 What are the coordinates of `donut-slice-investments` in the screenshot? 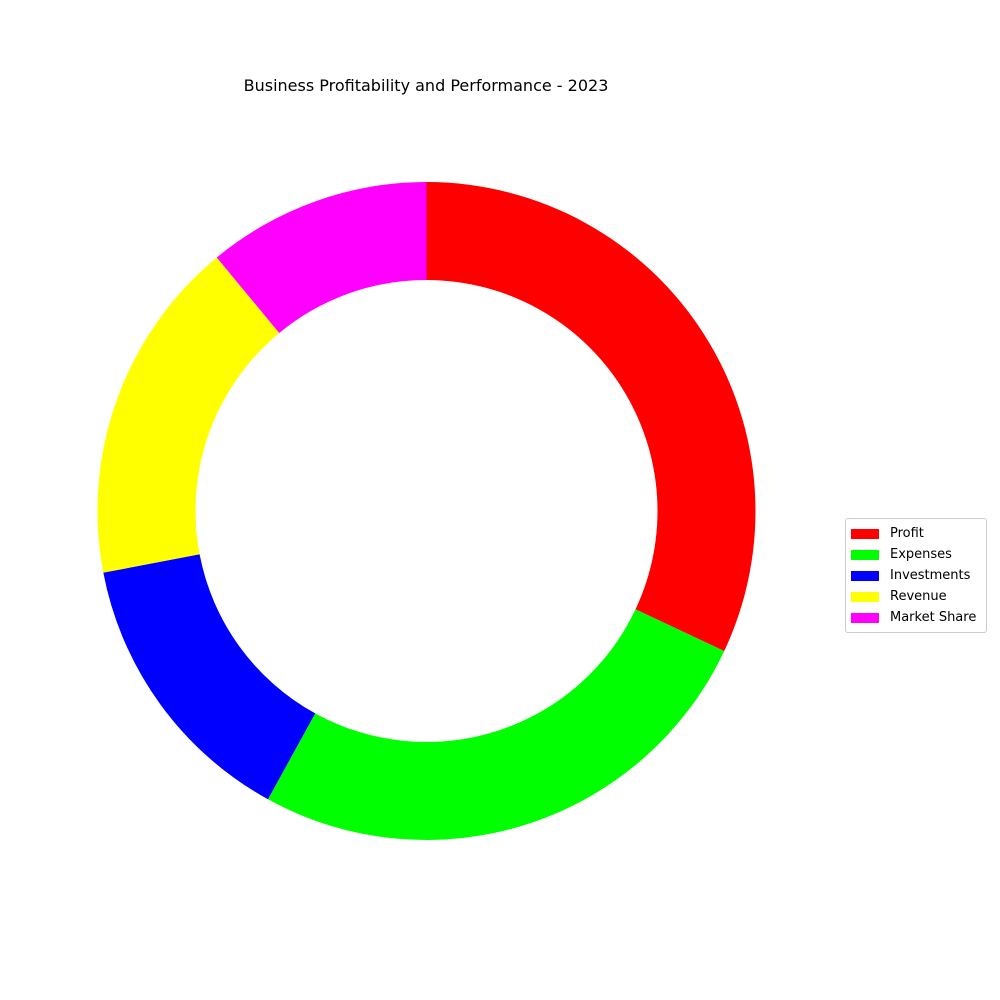 It's located at (209, 677).